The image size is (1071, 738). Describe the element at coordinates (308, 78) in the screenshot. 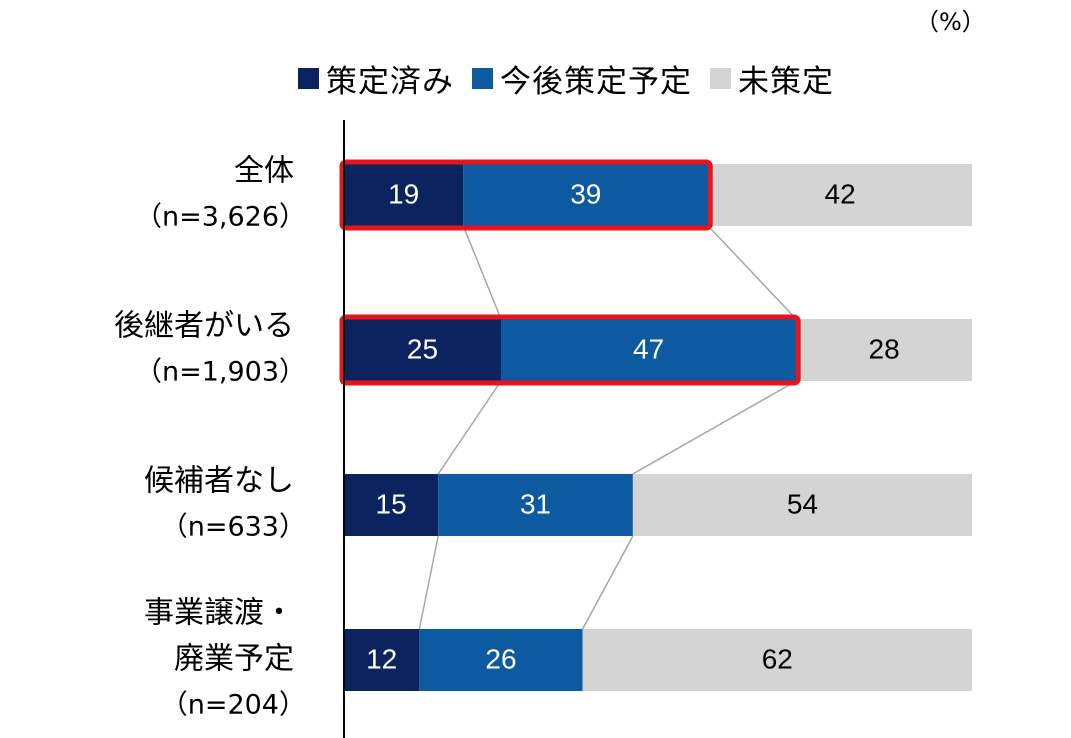

I see `legend-swatch-completed` at that location.